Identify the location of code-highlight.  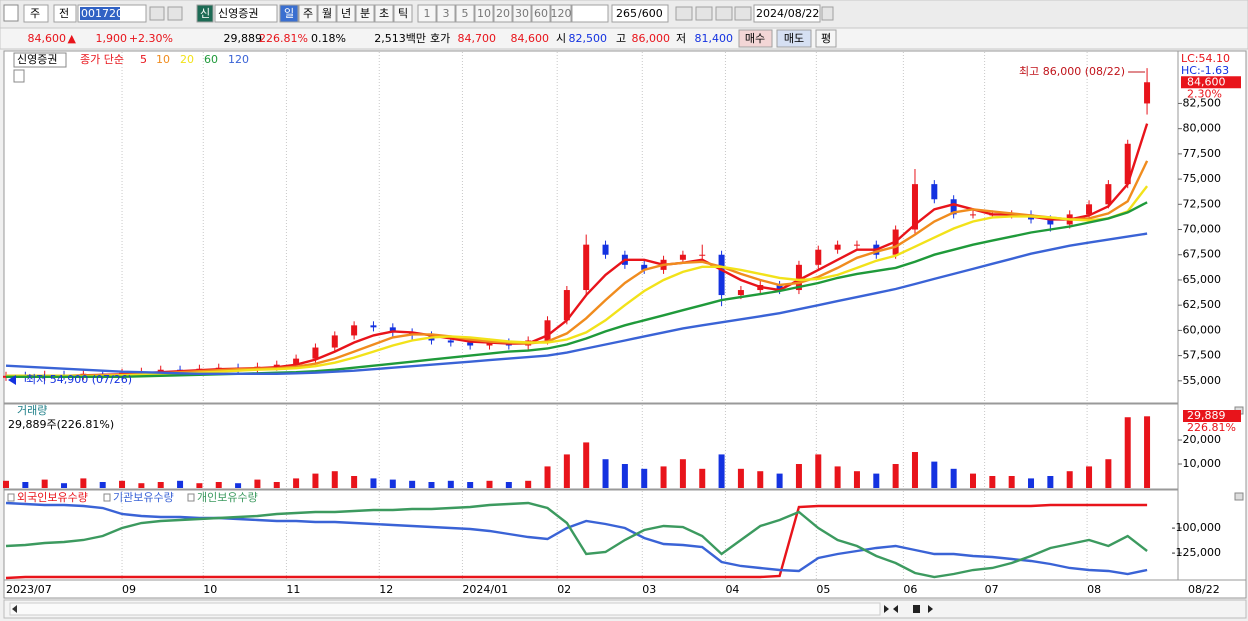
(100, 13).